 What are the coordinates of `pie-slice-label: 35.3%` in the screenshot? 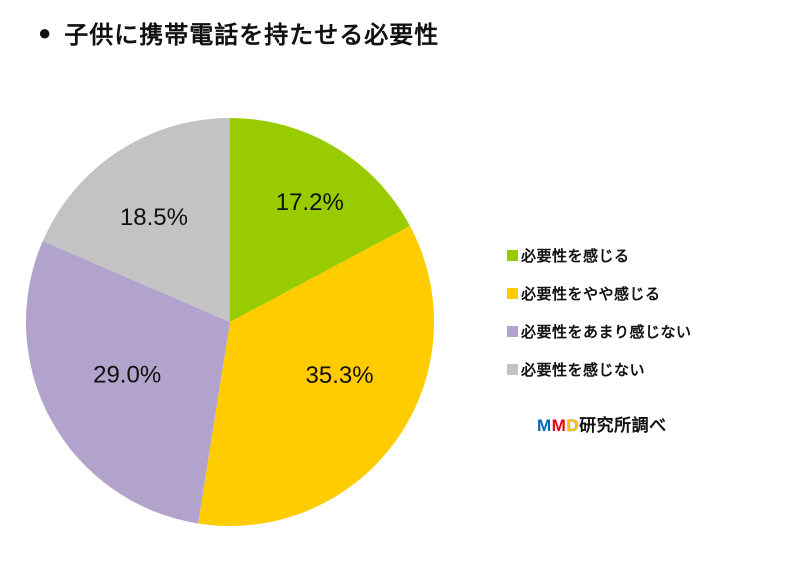 It's located at (340, 375).